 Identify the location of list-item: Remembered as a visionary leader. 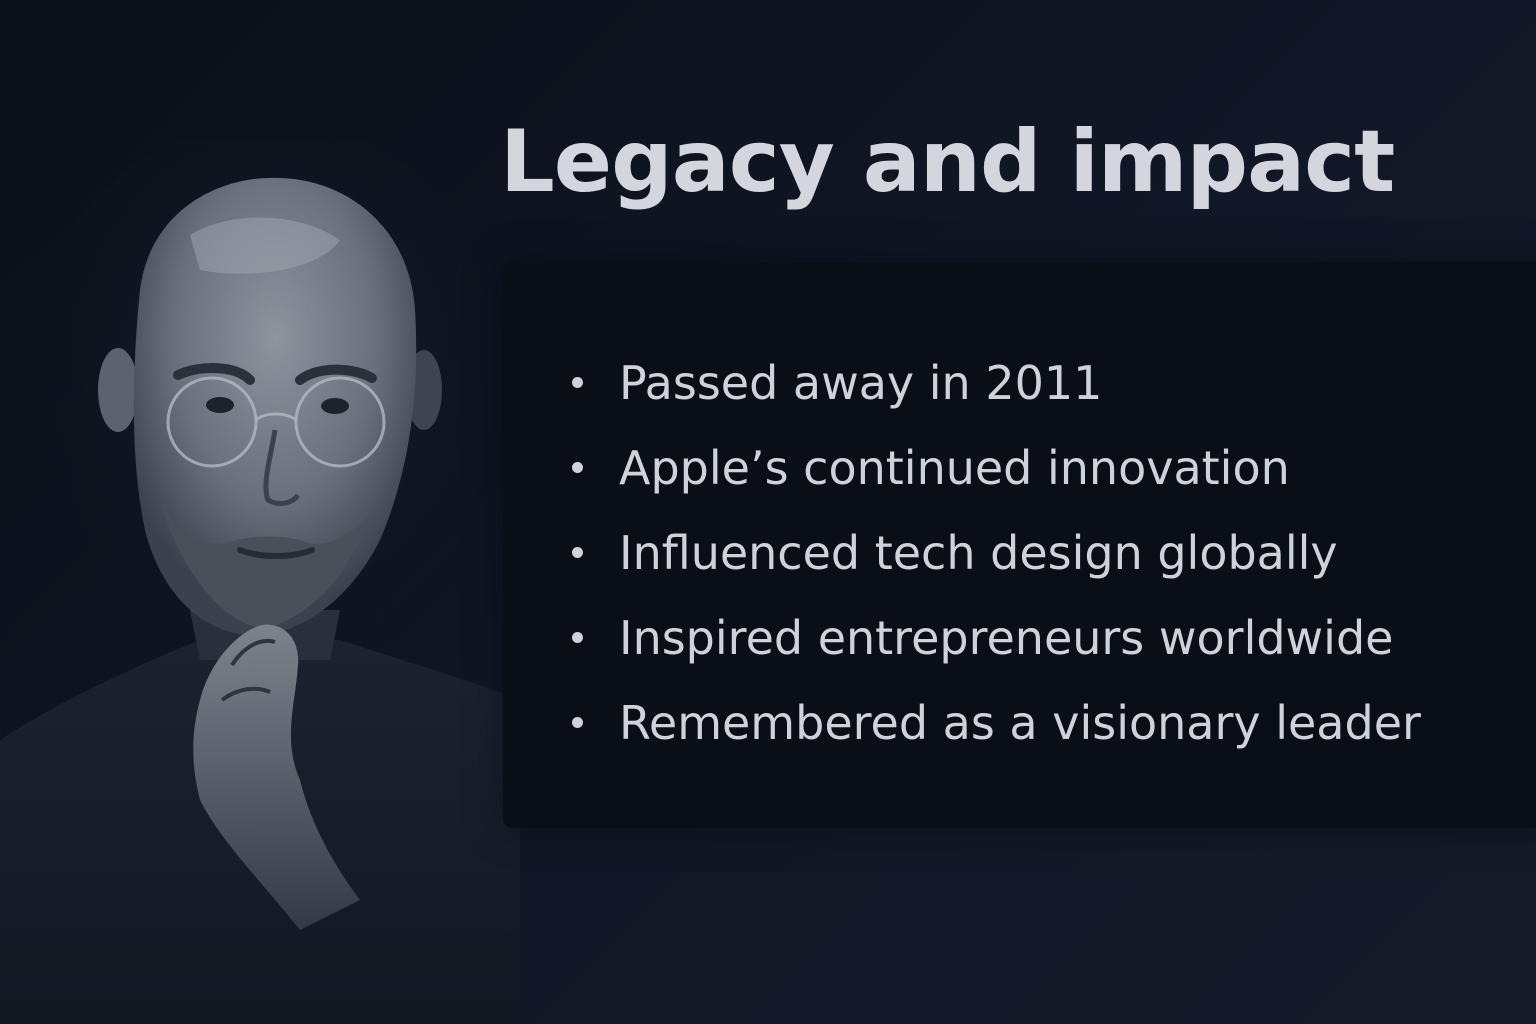
(993, 722).